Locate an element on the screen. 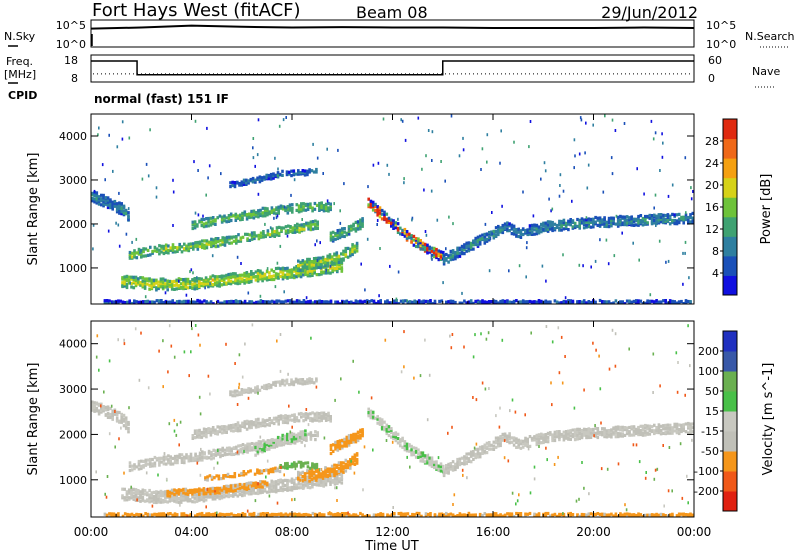 This screenshot has height=554, width=800. colorbar-segment is located at coordinates (730, 226).